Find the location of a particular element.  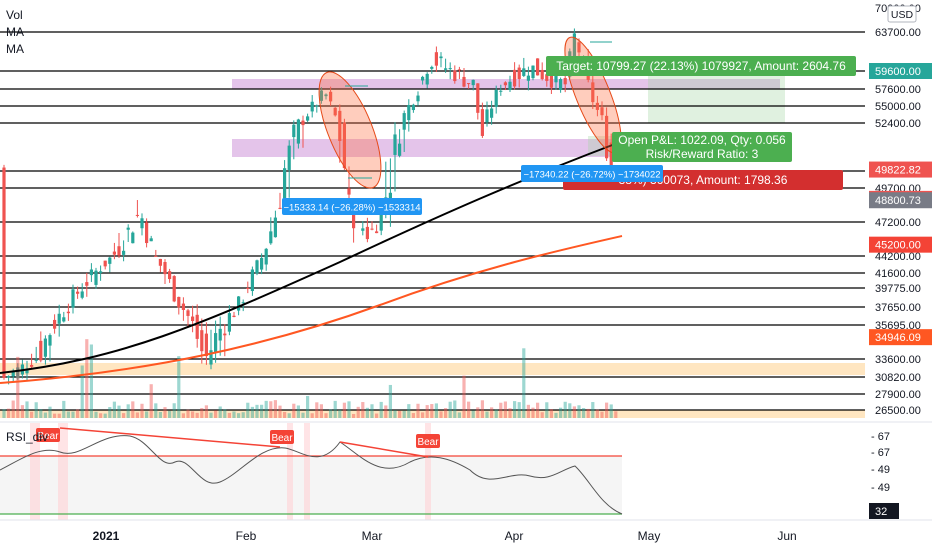

orange-zone is located at coordinates (432, 369).